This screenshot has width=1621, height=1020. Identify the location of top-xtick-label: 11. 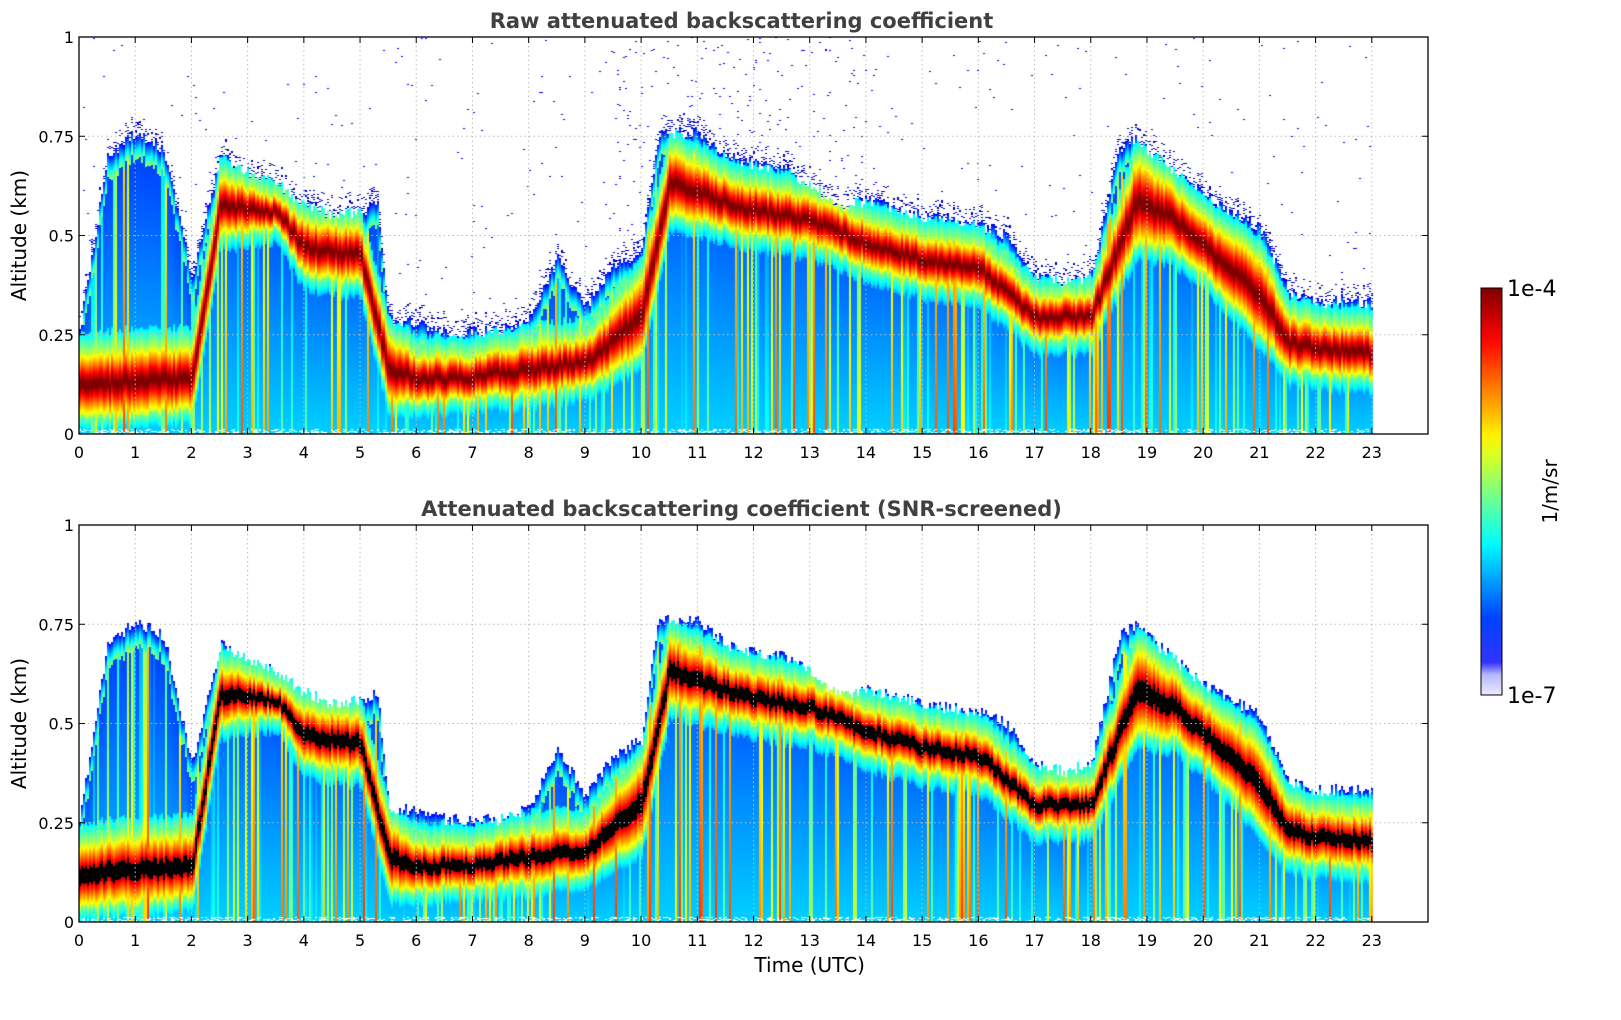
(697, 452).